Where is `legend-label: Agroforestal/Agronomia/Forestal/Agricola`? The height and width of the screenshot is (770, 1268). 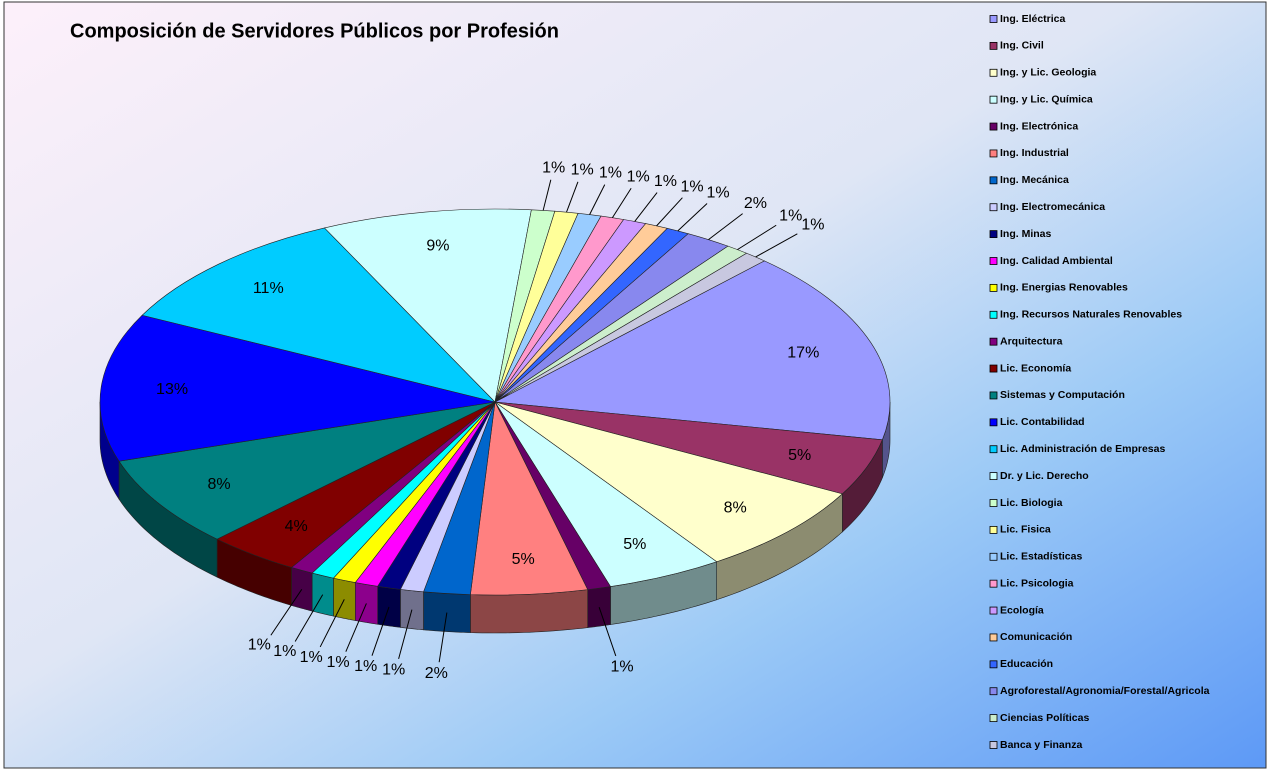 legend-label: Agroforestal/Agronomia/Forestal/Agricola is located at coordinates (1105, 691).